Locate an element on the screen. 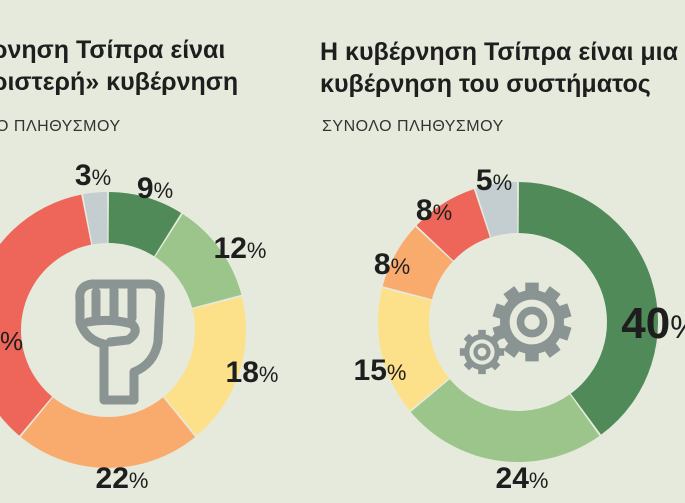 The width and height of the screenshot is (685, 503). right-chart-subtitle: ΣΥΝΟΛΟ ΠΛΗΘΥΣΜΟΥ is located at coordinates (413, 126).